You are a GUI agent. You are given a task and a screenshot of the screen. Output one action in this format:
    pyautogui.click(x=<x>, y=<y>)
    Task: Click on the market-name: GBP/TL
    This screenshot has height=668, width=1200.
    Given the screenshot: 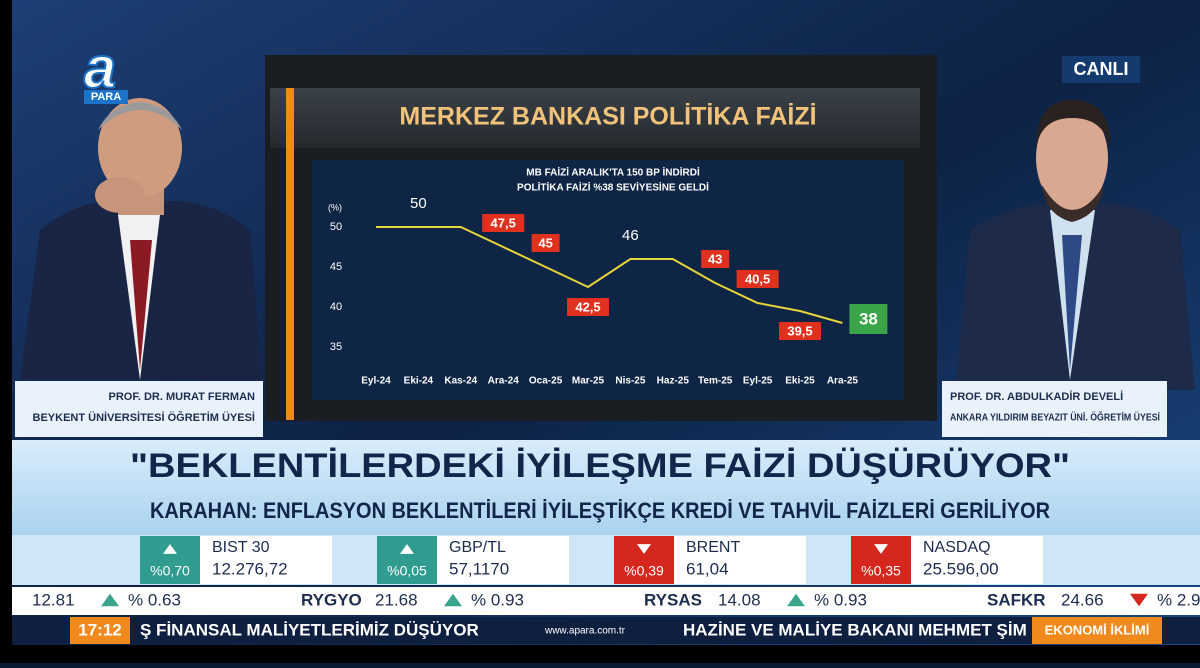 What is the action you would take?
    pyautogui.click(x=477, y=547)
    